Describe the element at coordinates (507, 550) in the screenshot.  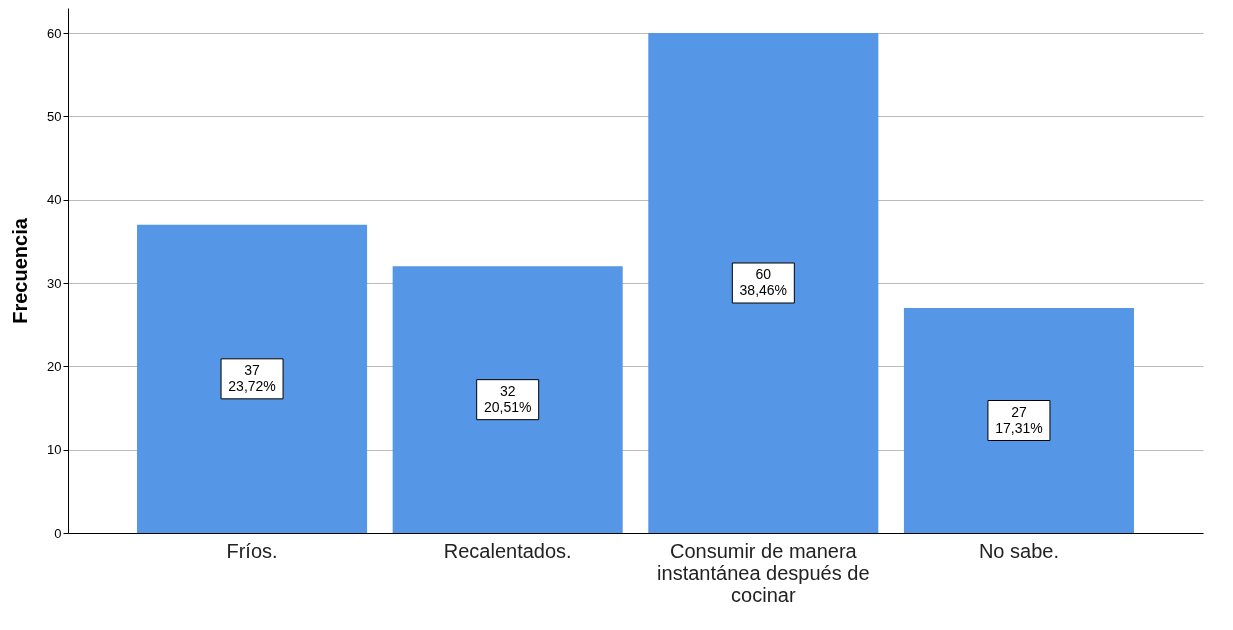
I see `x-tick-label: Recalentados.` at that location.